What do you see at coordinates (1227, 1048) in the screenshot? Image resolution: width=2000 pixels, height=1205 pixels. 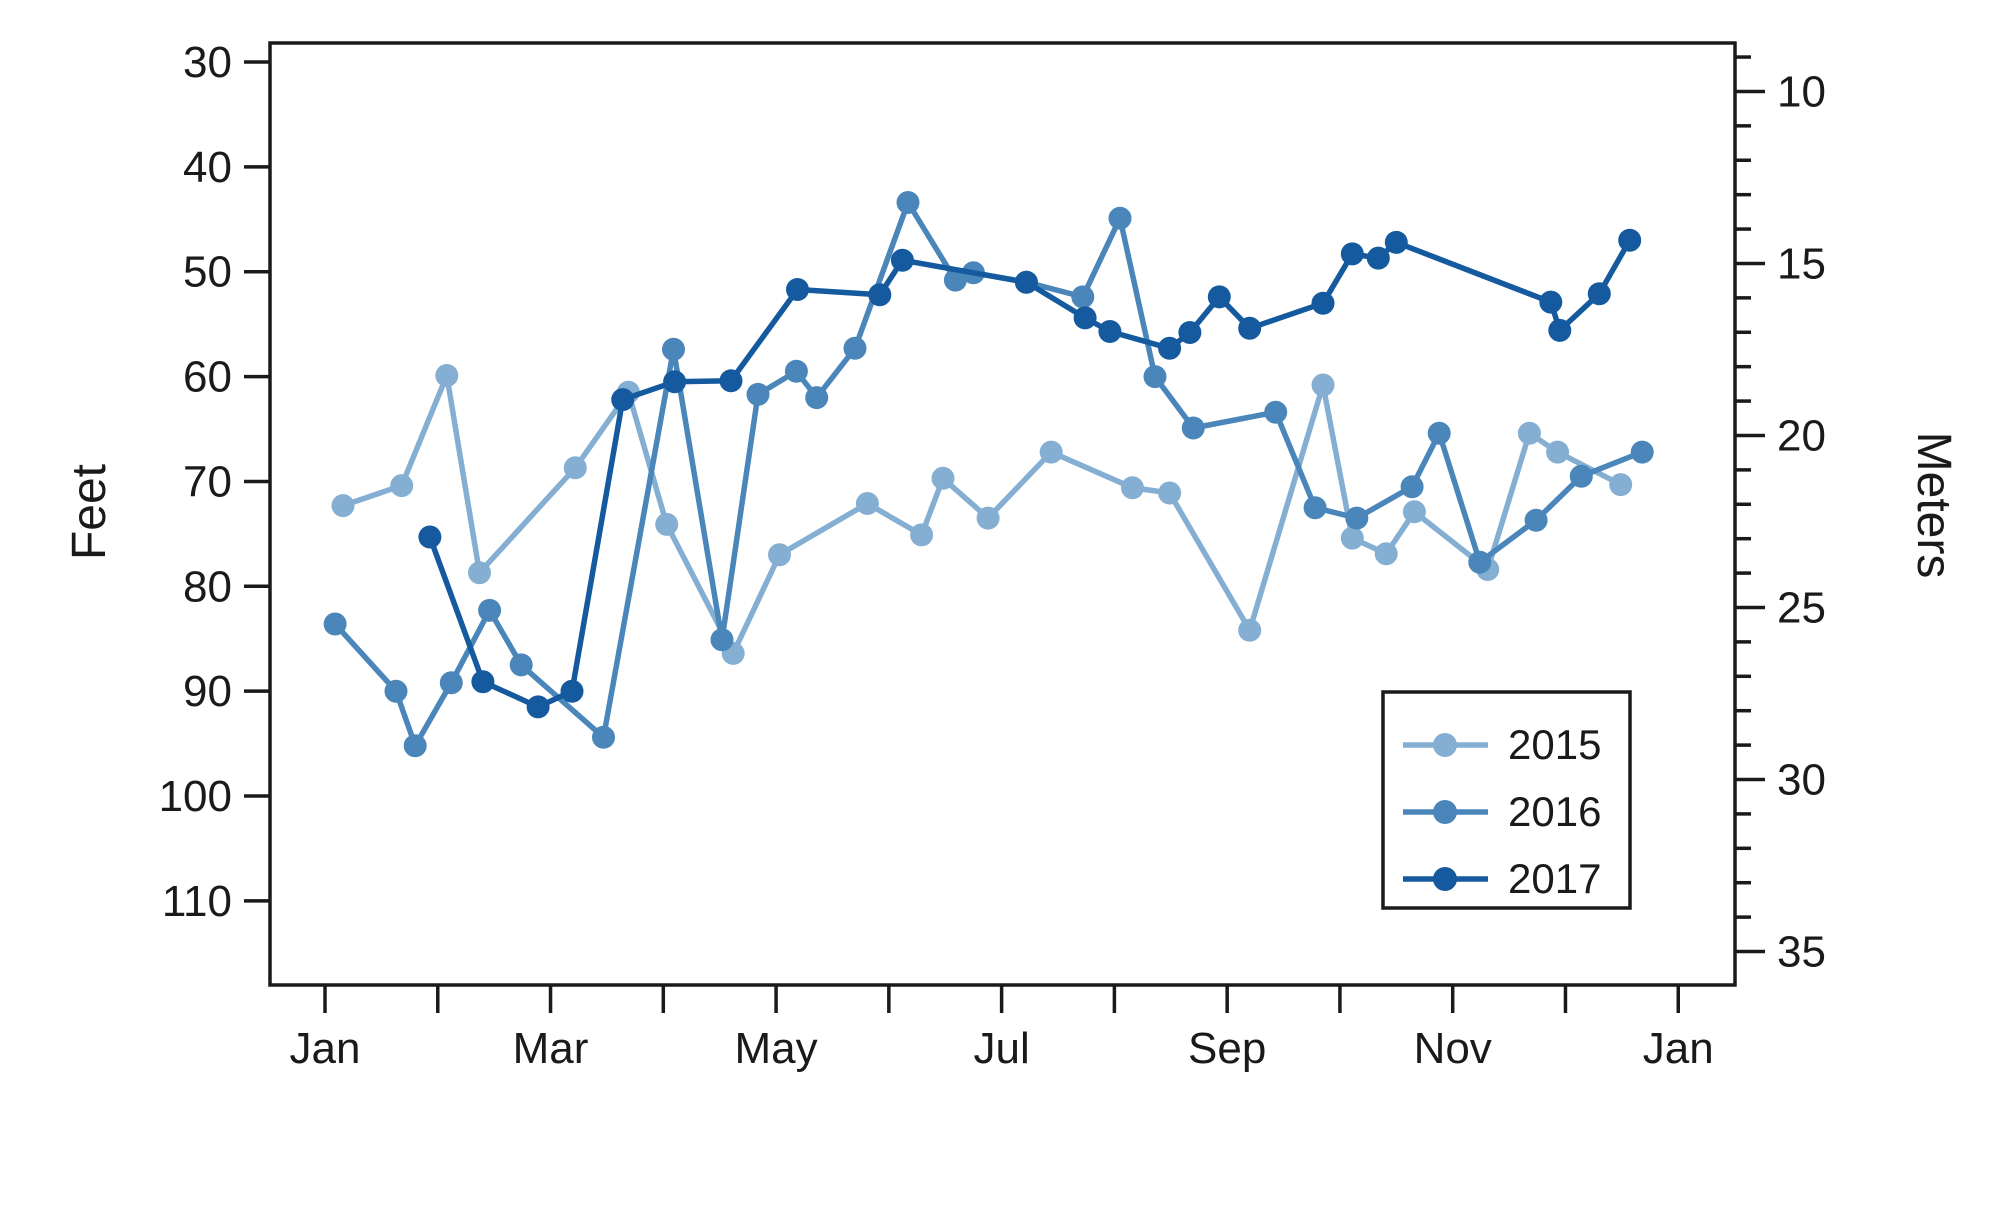 I see `month-tick-label: Sep` at bounding box center [1227, 1048].